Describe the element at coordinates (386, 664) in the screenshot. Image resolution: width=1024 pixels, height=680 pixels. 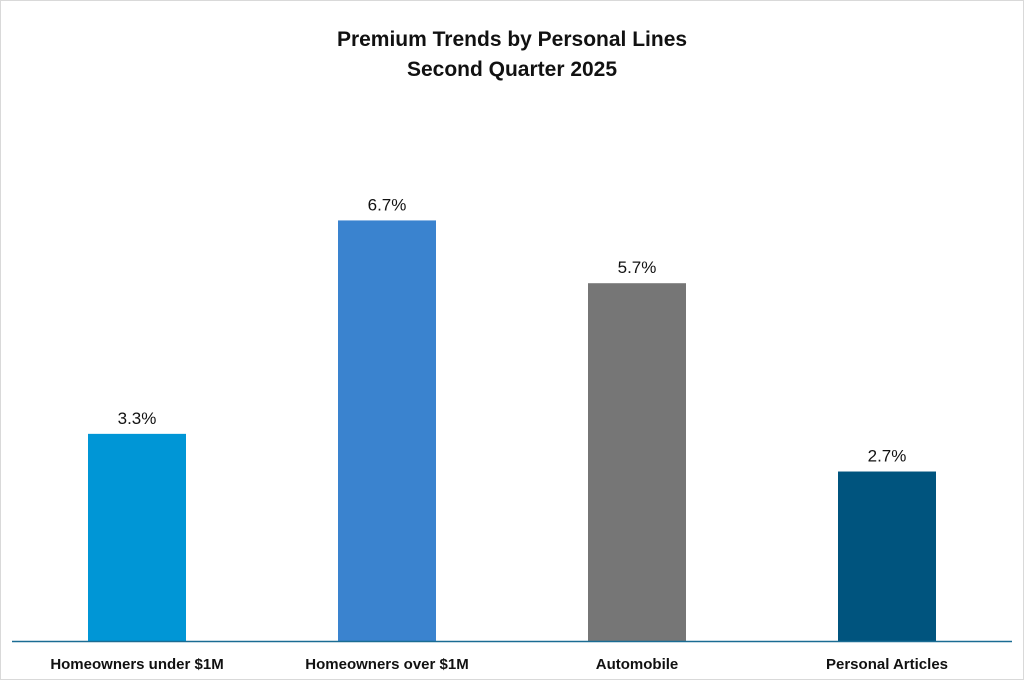
I see `category-label-2: Homeowners over $1M` at that location.